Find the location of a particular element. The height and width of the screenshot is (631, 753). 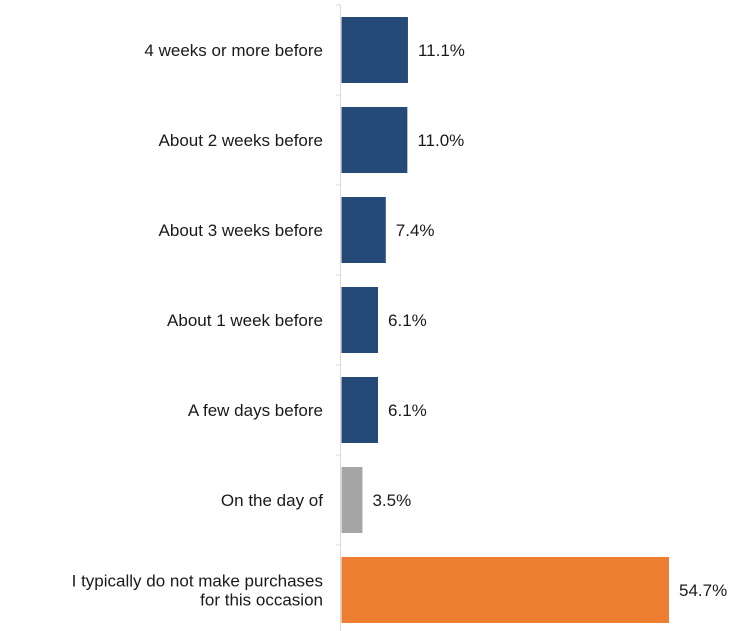

value-label: 11.1% is located at coordinates (441, 50).